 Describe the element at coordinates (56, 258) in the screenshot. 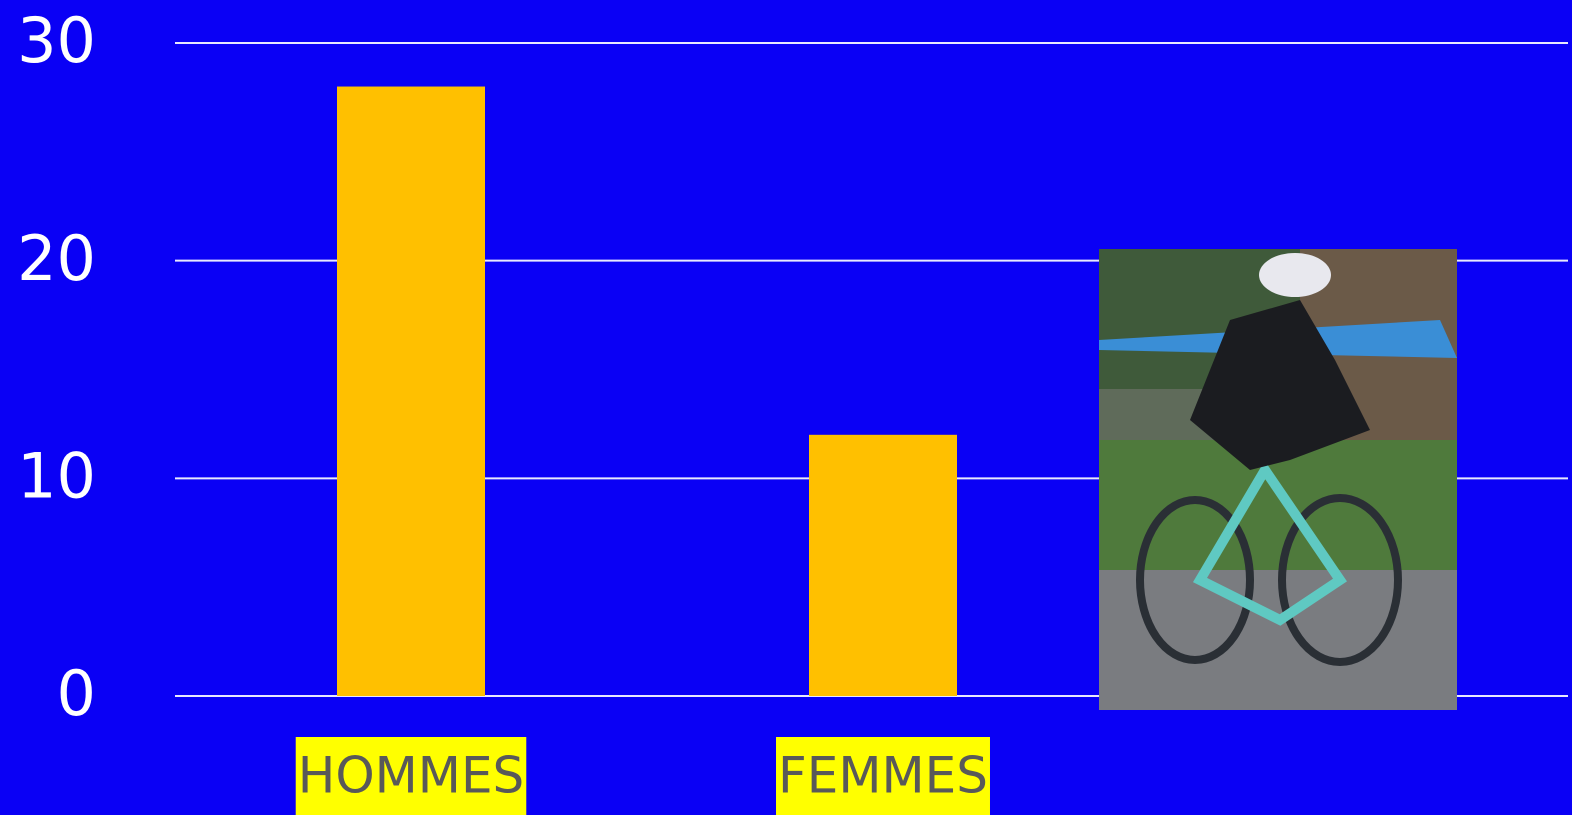

I see `y-tick-label: 20` at that location.